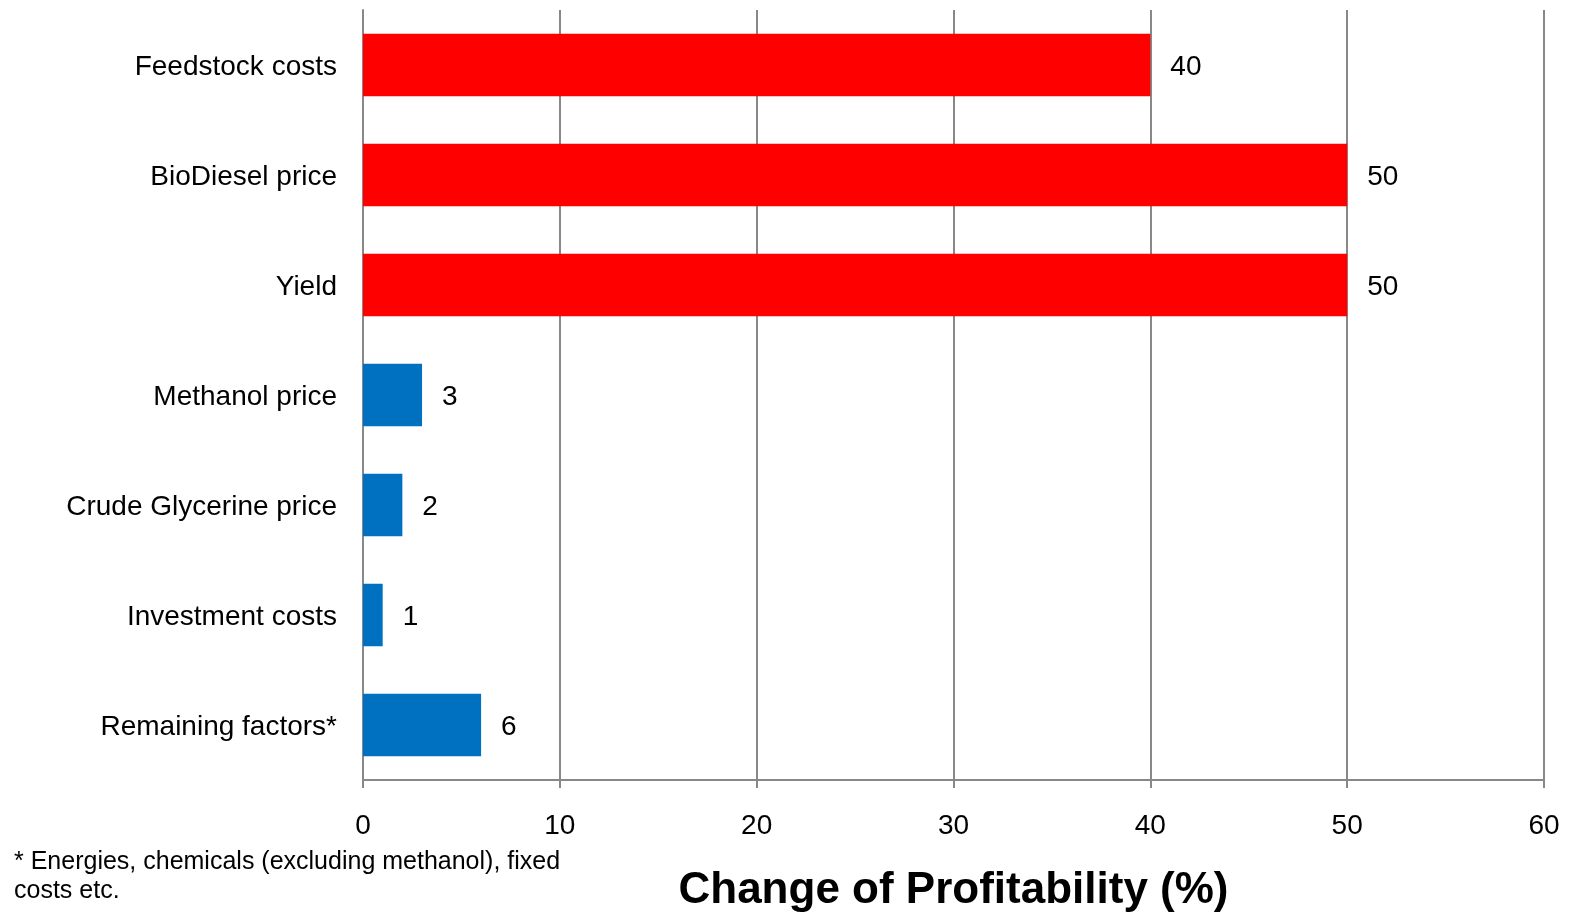  What do you see at coordinates (953, 887) in the screenshot?
I see `x-axis-title: Change of Profitability (%)` at bounding box center [953, 887].